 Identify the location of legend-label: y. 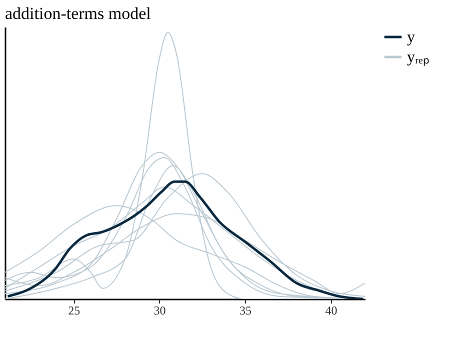
(411, 37).